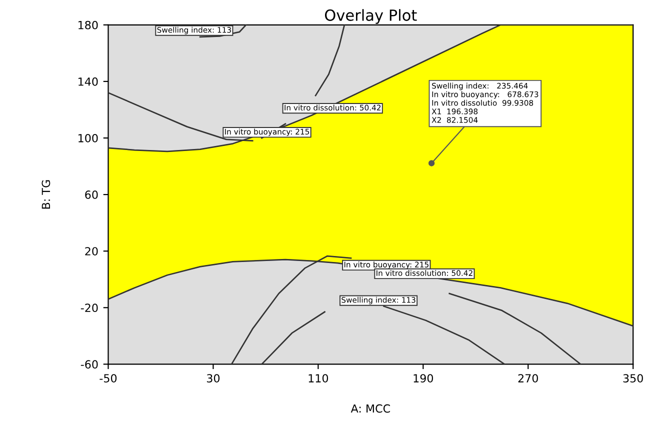 The image size is (652, 422). I want to click on y-tick-label: 60, so click(91, 194).